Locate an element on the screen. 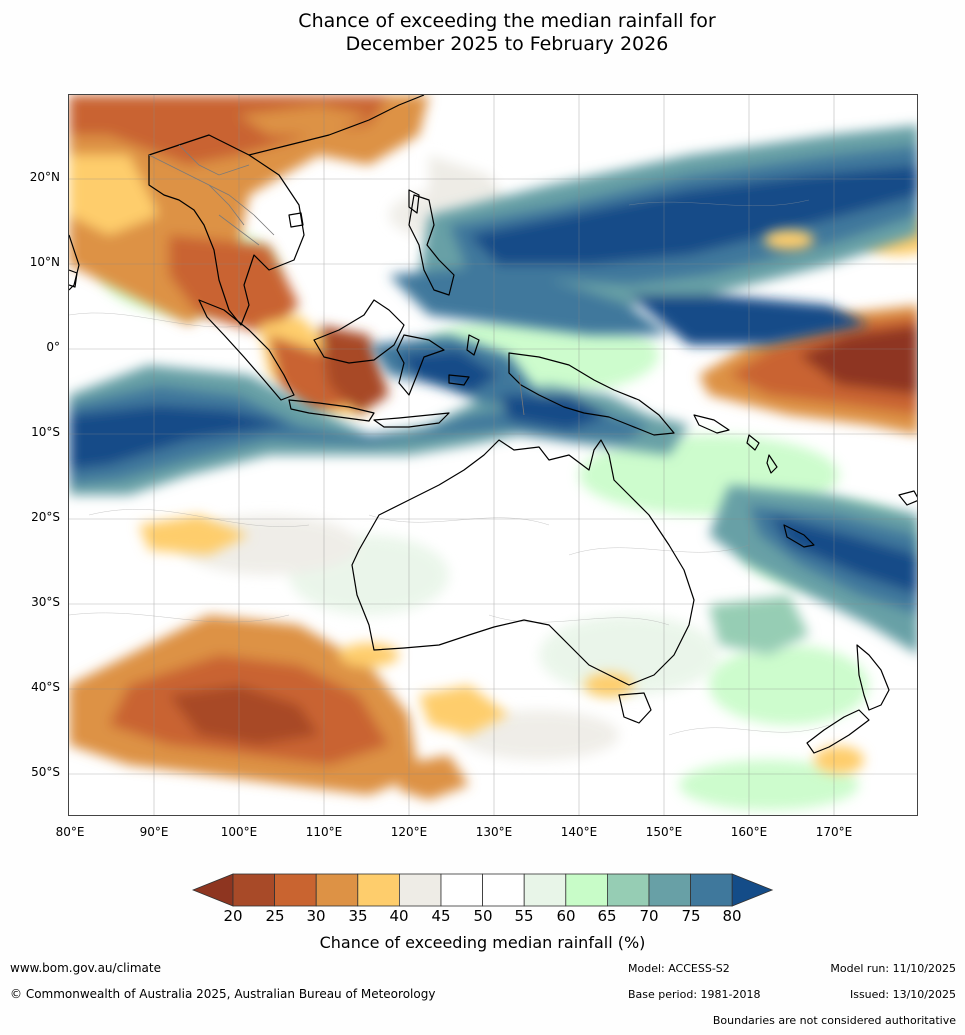 This screenshot has height=1035, width=965. legend-arrow-high is located at coordinates (752, 890).